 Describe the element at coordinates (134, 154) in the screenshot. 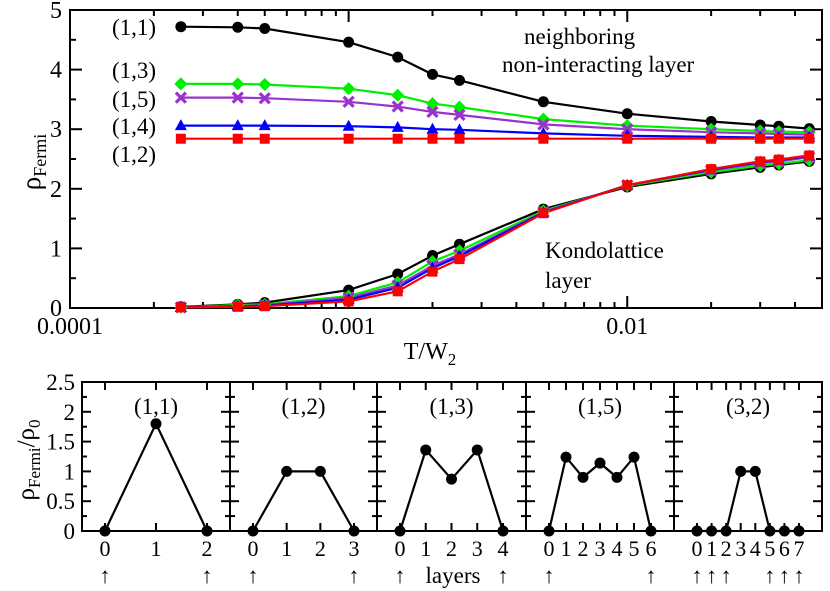

I see `series-label-(1,2): (1,2)` at that location.